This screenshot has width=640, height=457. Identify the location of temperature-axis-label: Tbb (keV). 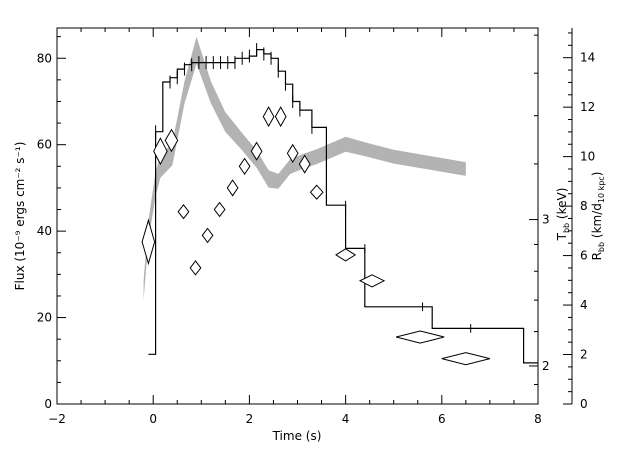
(563, 215).